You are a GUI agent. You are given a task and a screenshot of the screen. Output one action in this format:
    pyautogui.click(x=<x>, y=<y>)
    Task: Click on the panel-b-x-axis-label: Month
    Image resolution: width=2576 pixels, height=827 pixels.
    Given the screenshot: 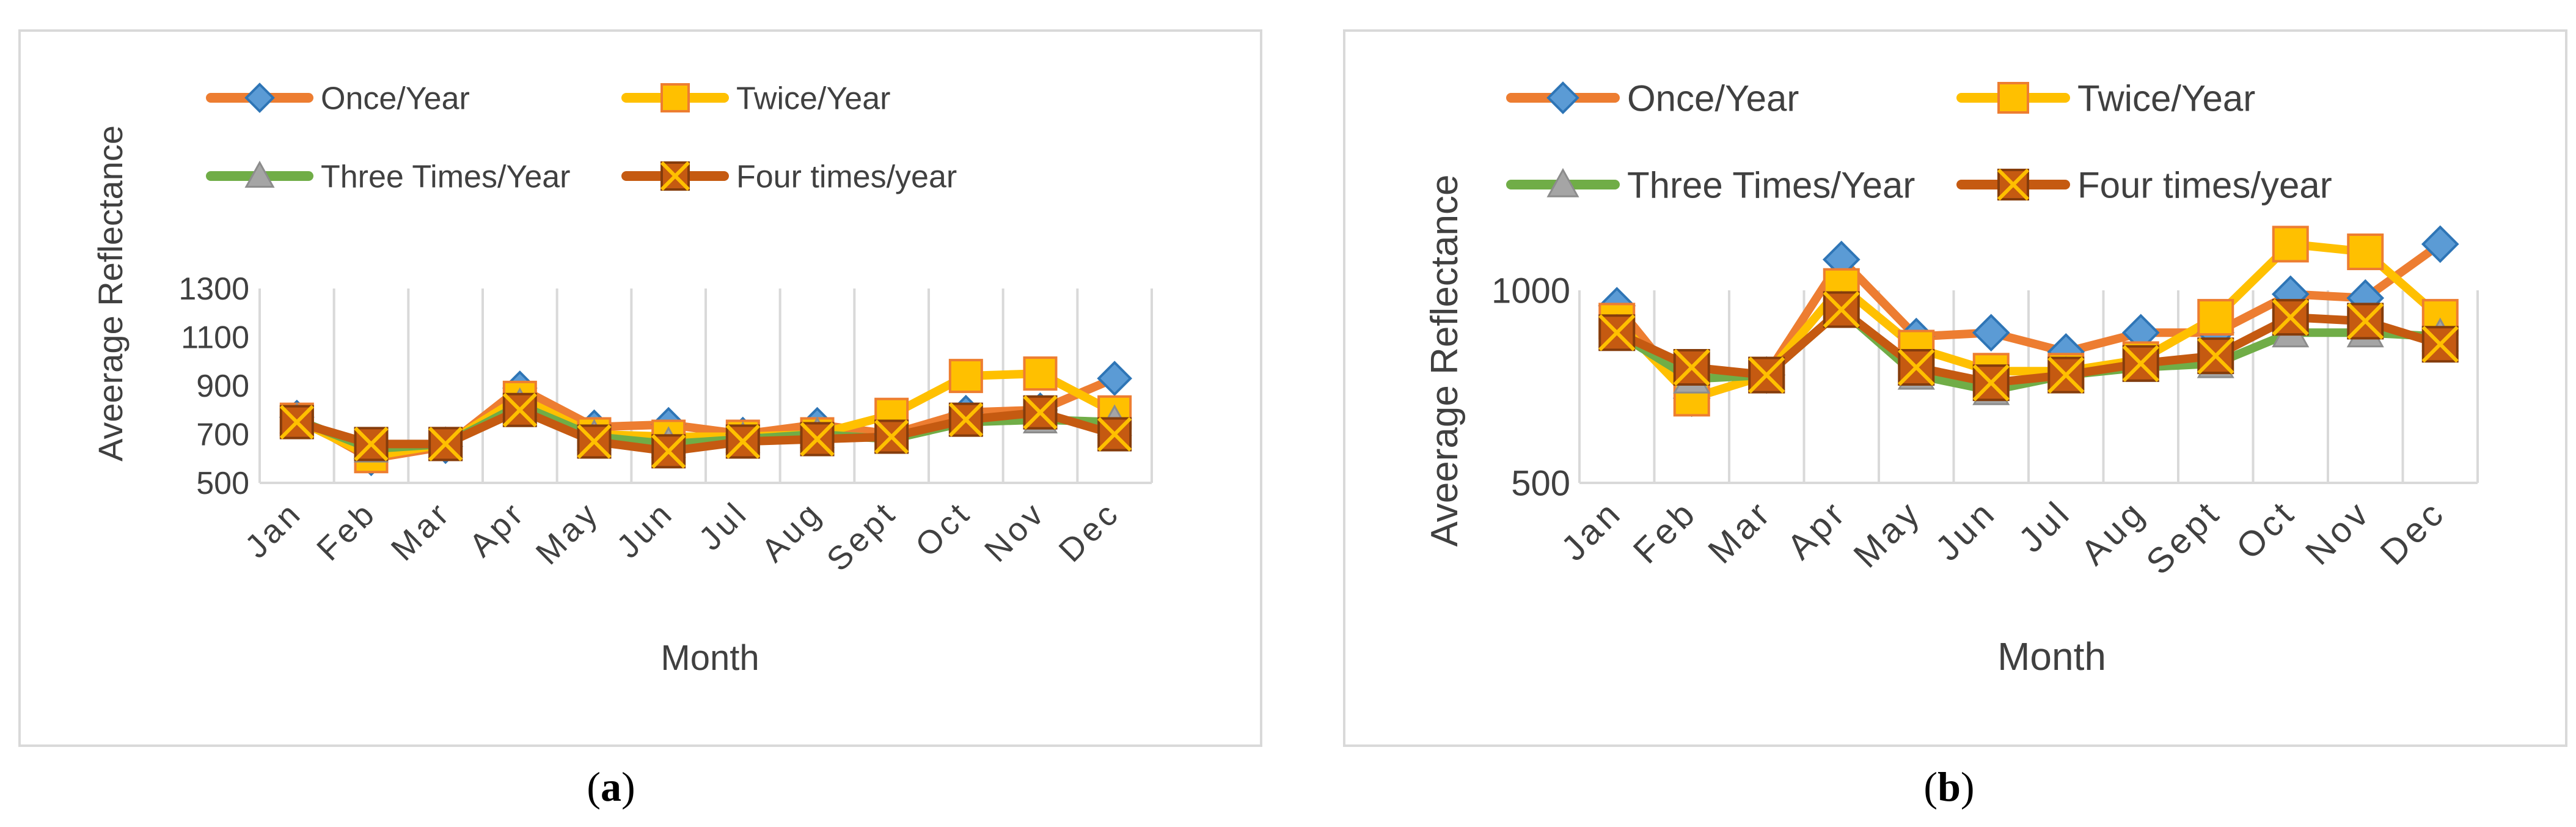 What is the action you would take?
    pyautogui.click(x=2051, y=656)
    